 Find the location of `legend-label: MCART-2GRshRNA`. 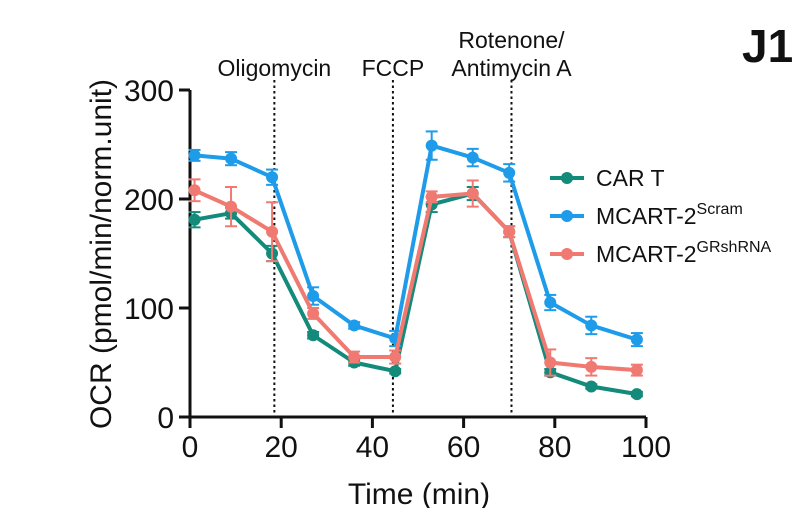

legend-label: MCART-2GRshRNA is located at coordinates (684, 253).